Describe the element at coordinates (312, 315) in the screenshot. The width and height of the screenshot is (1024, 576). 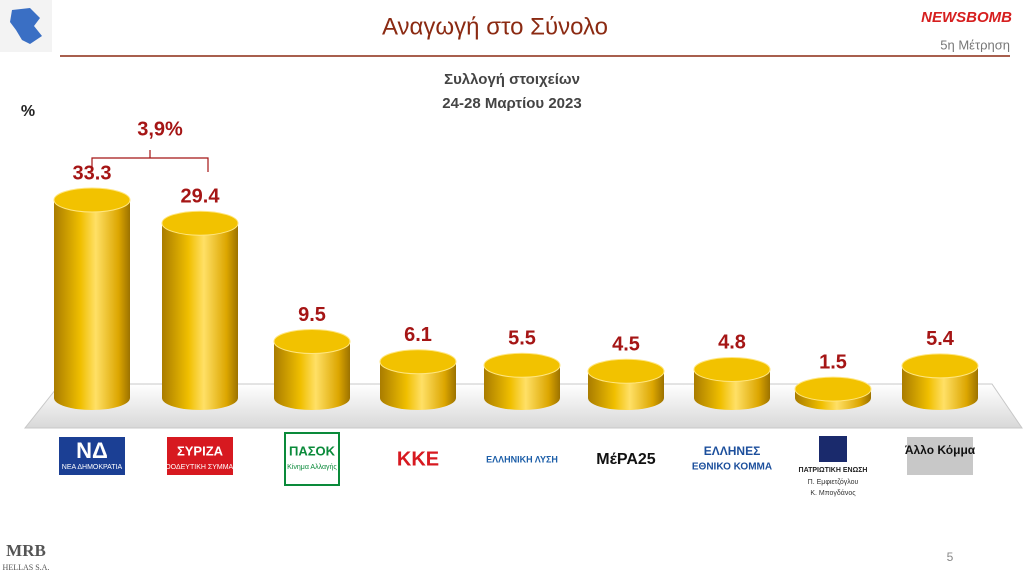
I see `value-label: 9.5` at that location.